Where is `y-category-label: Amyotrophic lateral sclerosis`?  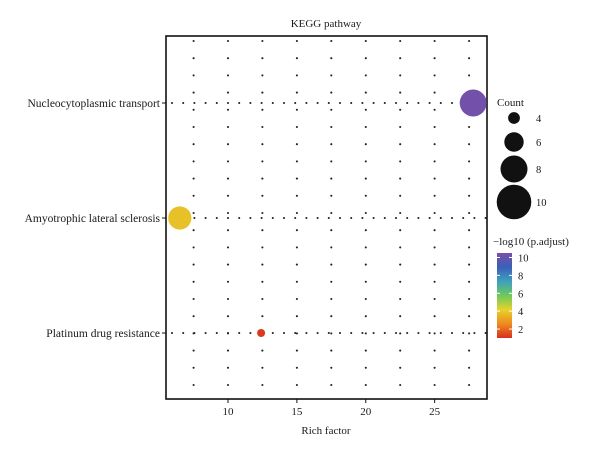
y-category-label: Amyotrophic lateral sclerosis is located at coordinates (93, 219).